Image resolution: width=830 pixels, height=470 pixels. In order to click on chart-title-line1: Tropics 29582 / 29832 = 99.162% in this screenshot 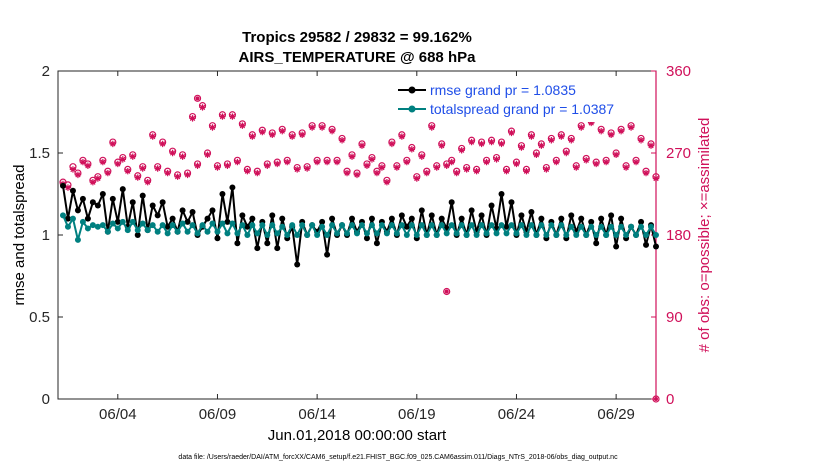, I will do `click(357, 37)`.